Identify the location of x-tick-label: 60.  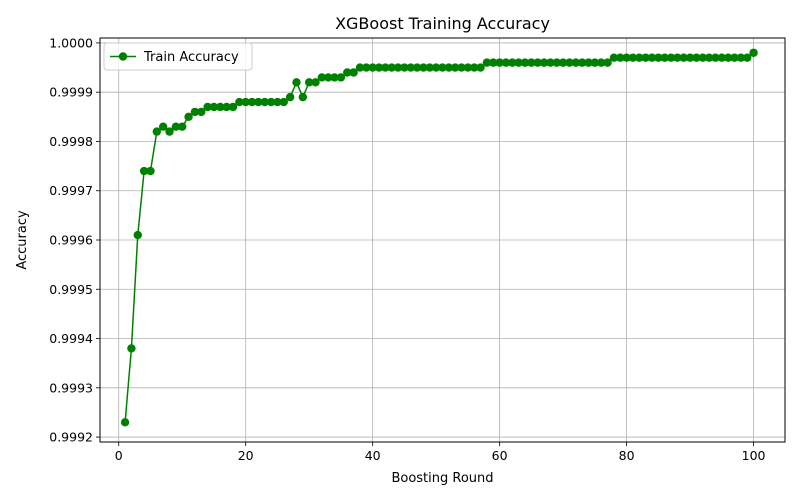
(500, 455).